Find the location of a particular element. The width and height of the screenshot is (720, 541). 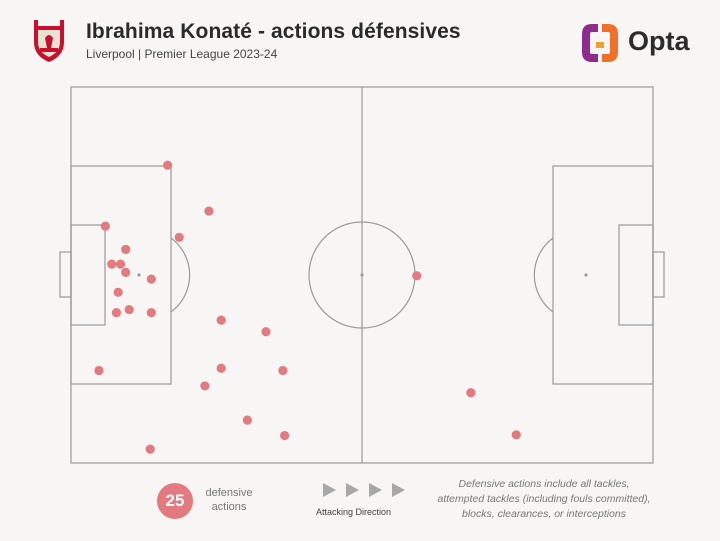

left-penalty-spot is located at coordinates (139, 275).